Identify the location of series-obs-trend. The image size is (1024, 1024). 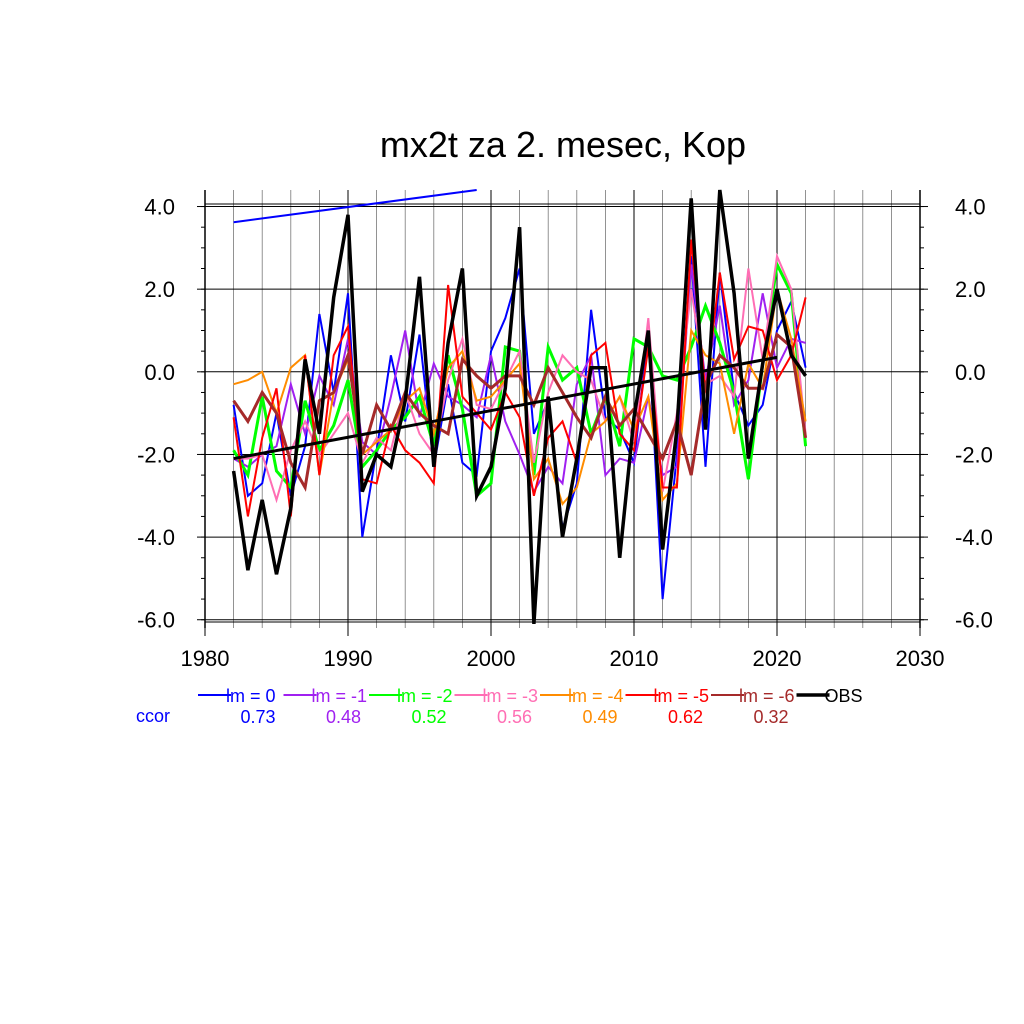
(505, 408).